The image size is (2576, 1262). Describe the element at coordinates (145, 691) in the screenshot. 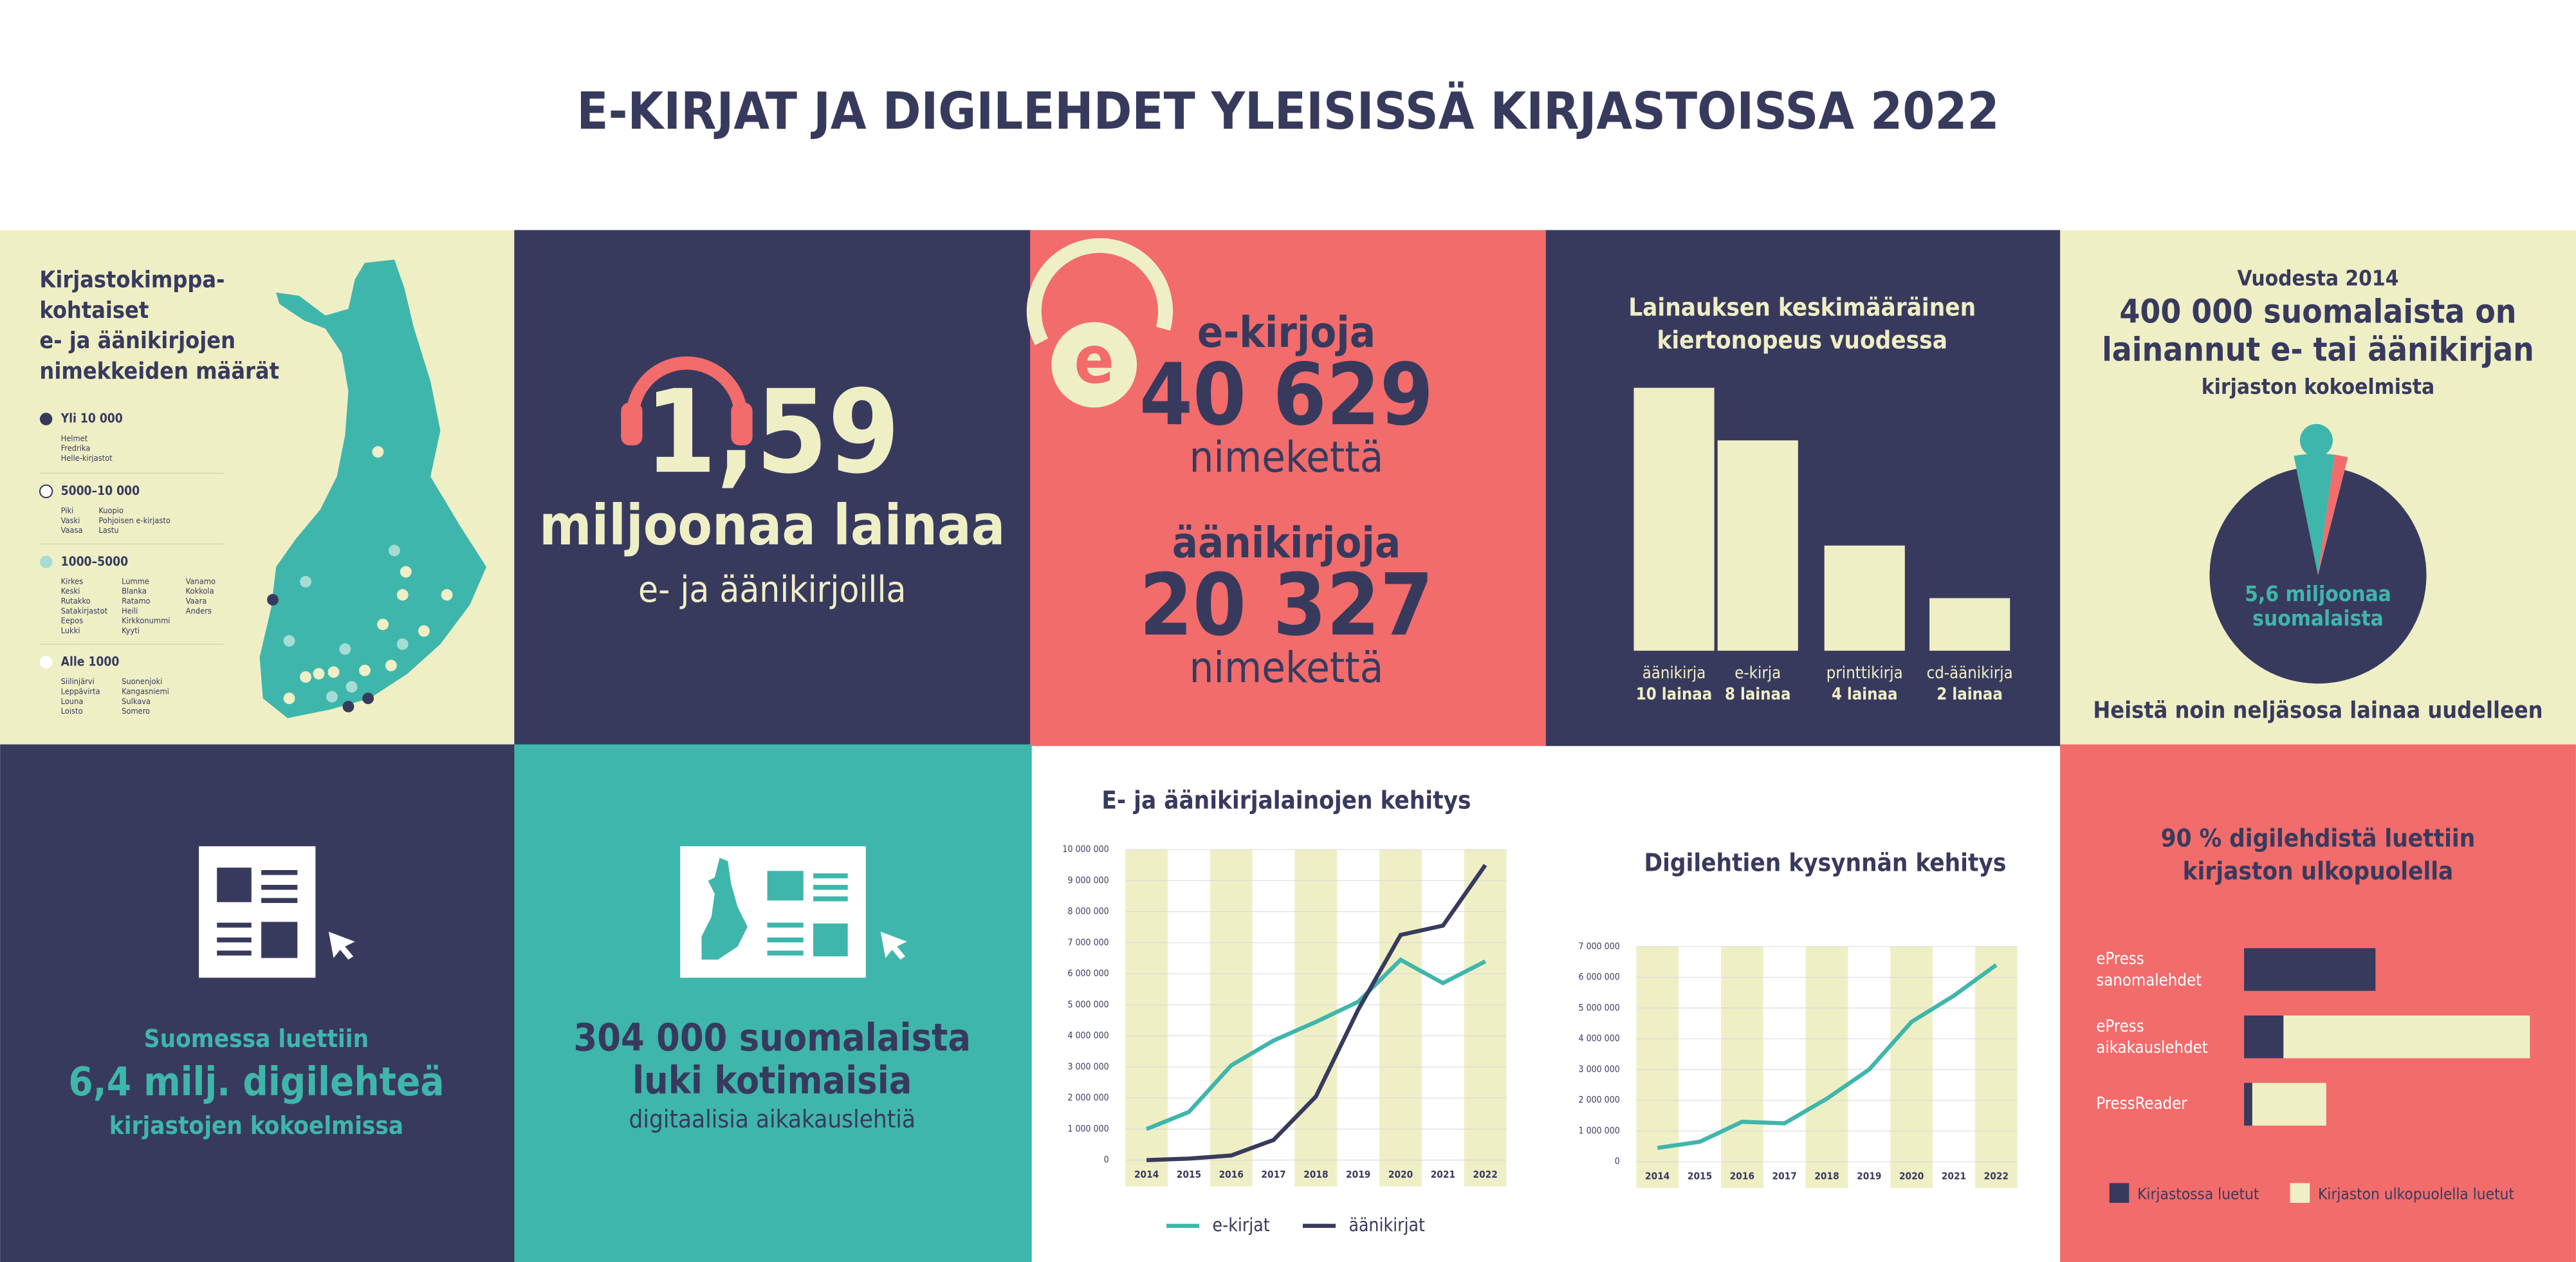

I see `legend-item: Kangasniemi` at that location.